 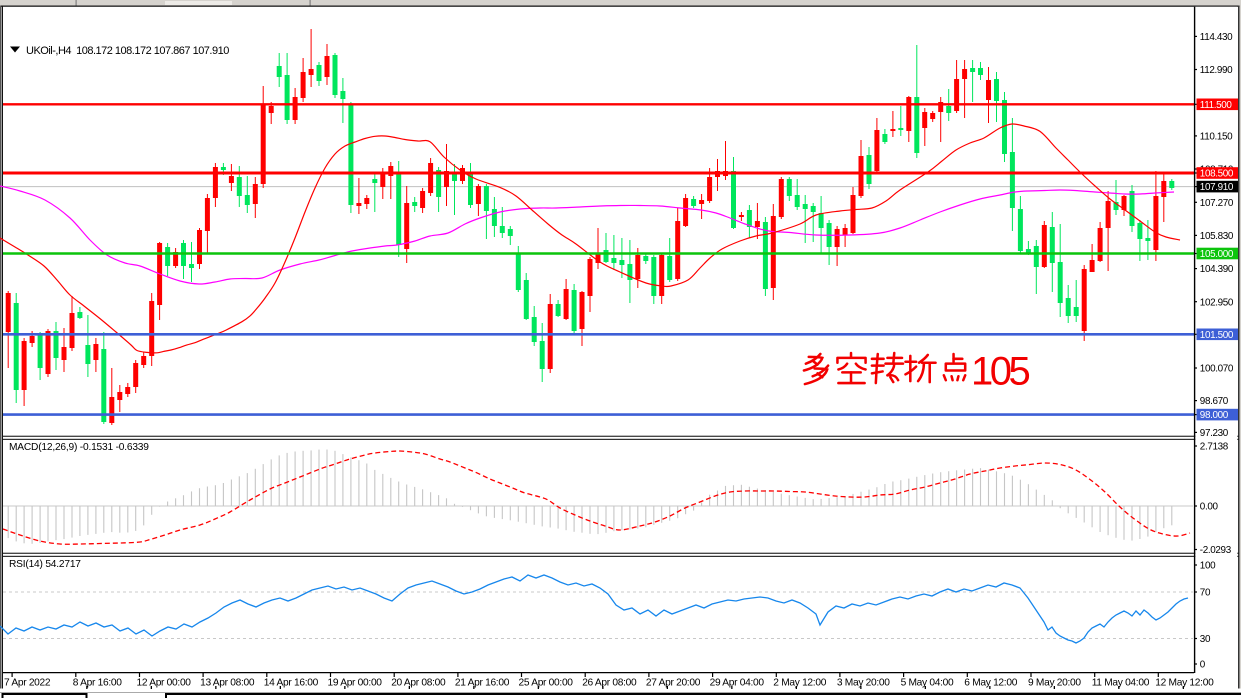 I want to click on svg-text: 13 Apr 08:00, so click(x=227, y=683).